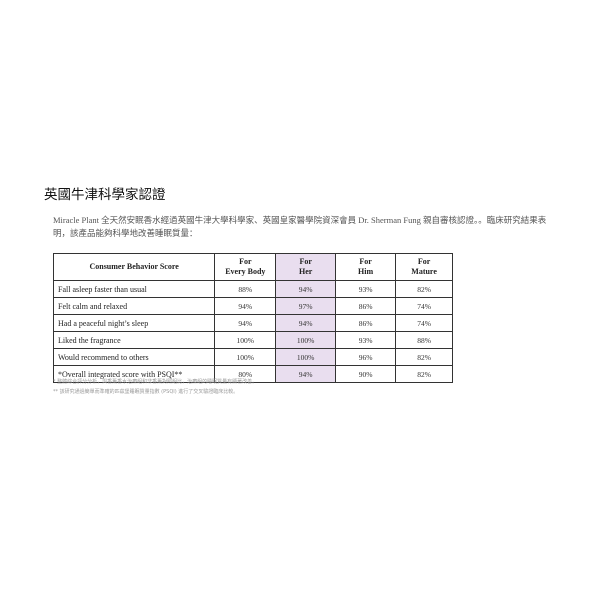 The height and width of the screenshot is (600, 600). I want to click on row-label: Felt calm and relaxed, so click(134, 306).